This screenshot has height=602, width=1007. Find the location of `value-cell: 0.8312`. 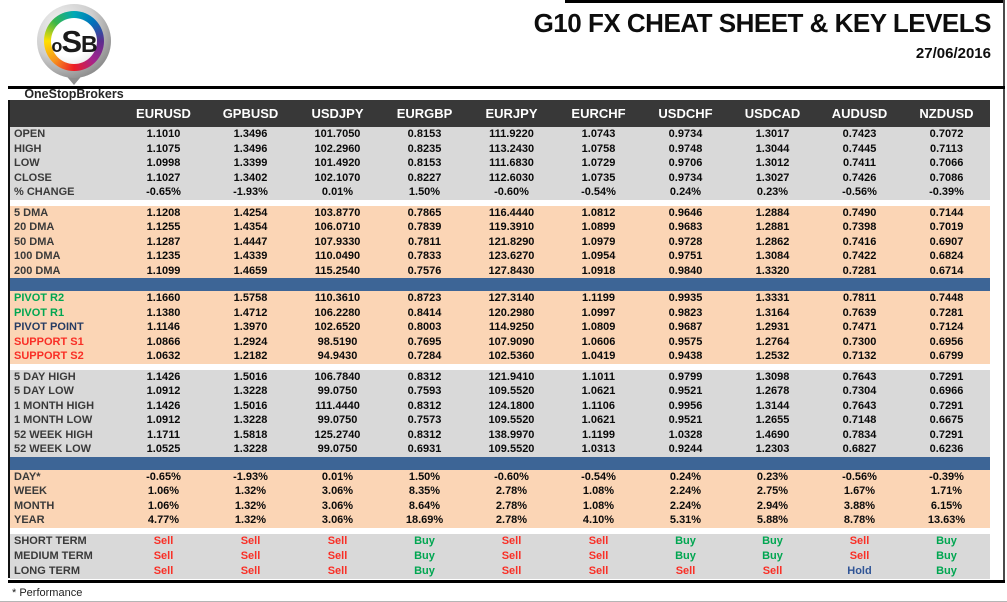

value-cell: 0.8312 is located at coordinates (424, 405).